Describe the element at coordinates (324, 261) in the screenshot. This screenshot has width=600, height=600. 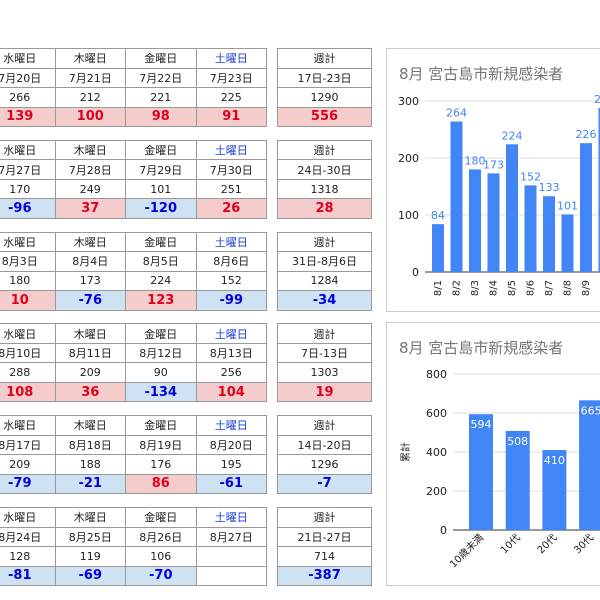
I see `week-range: 31日-8月6日` at that location.